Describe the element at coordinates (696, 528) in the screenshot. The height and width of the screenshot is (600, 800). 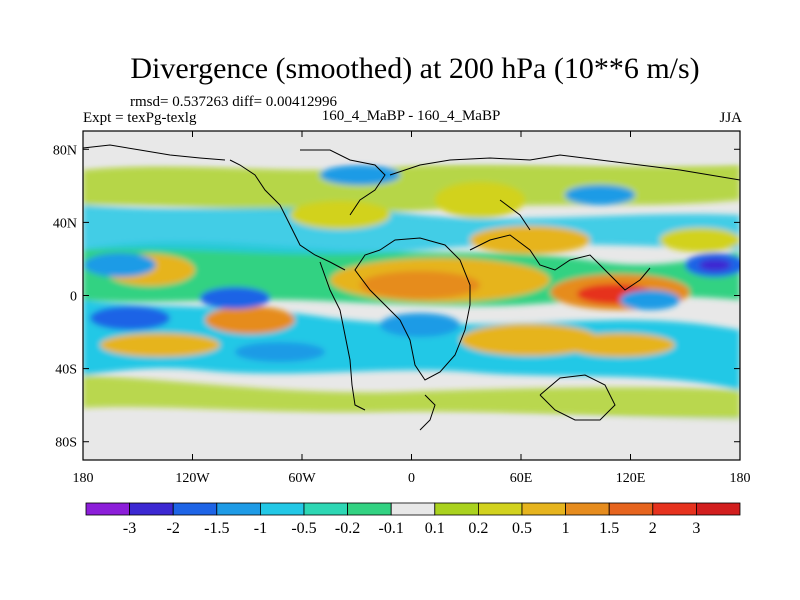
I see `colorbar-label: 3` at that location.